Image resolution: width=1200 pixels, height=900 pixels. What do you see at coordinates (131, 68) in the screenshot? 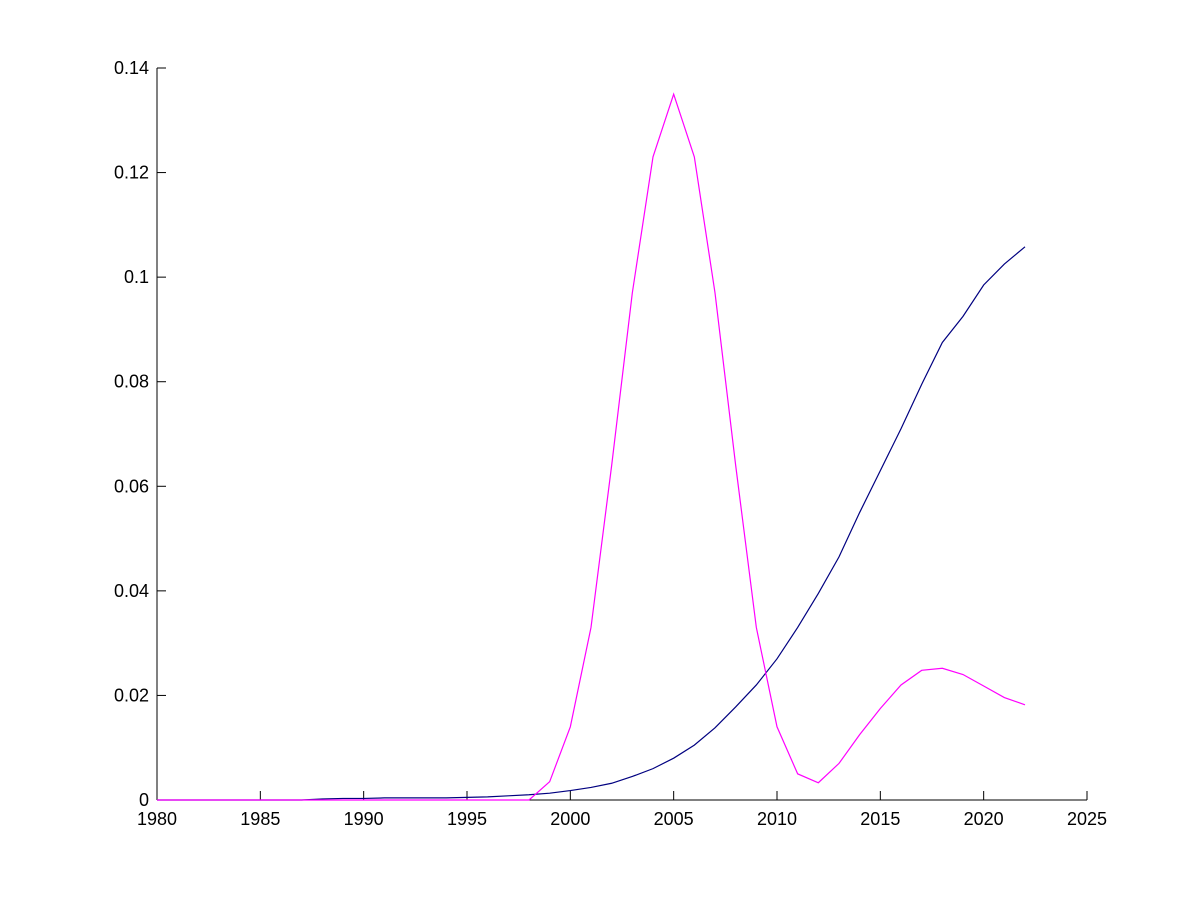
I see `y-tick-label: 0.14` at bounding box center [131, 68].